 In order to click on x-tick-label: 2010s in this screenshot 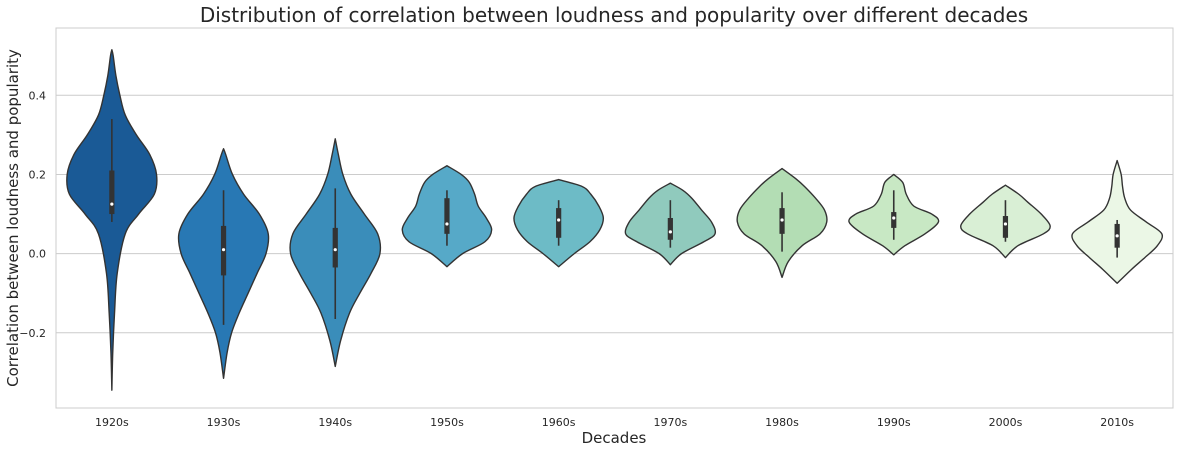, I will do `click(1117, 422)`.